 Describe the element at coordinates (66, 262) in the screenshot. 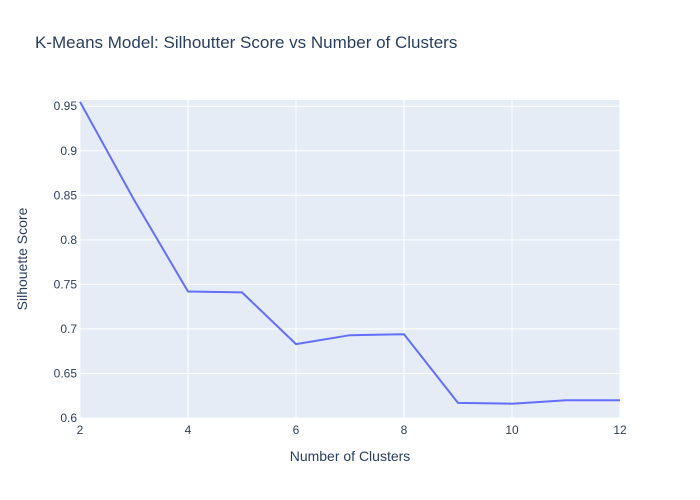

I see `y-axis: 0.6 0.65 0.7 0.75 0.8 0.85 0.9 0.95` at that location.